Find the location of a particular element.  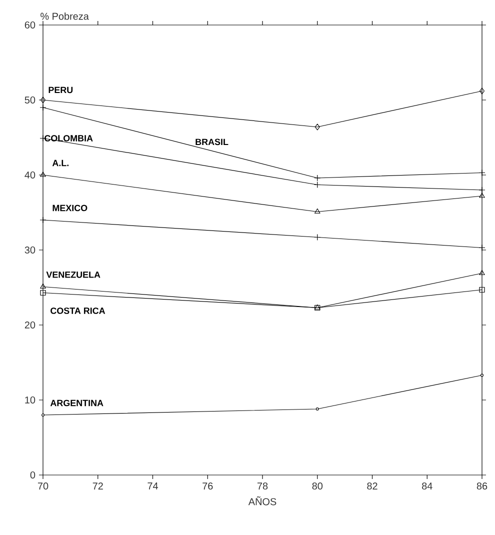

series-label: COSTA RICA is located at coordinates (78, 311).